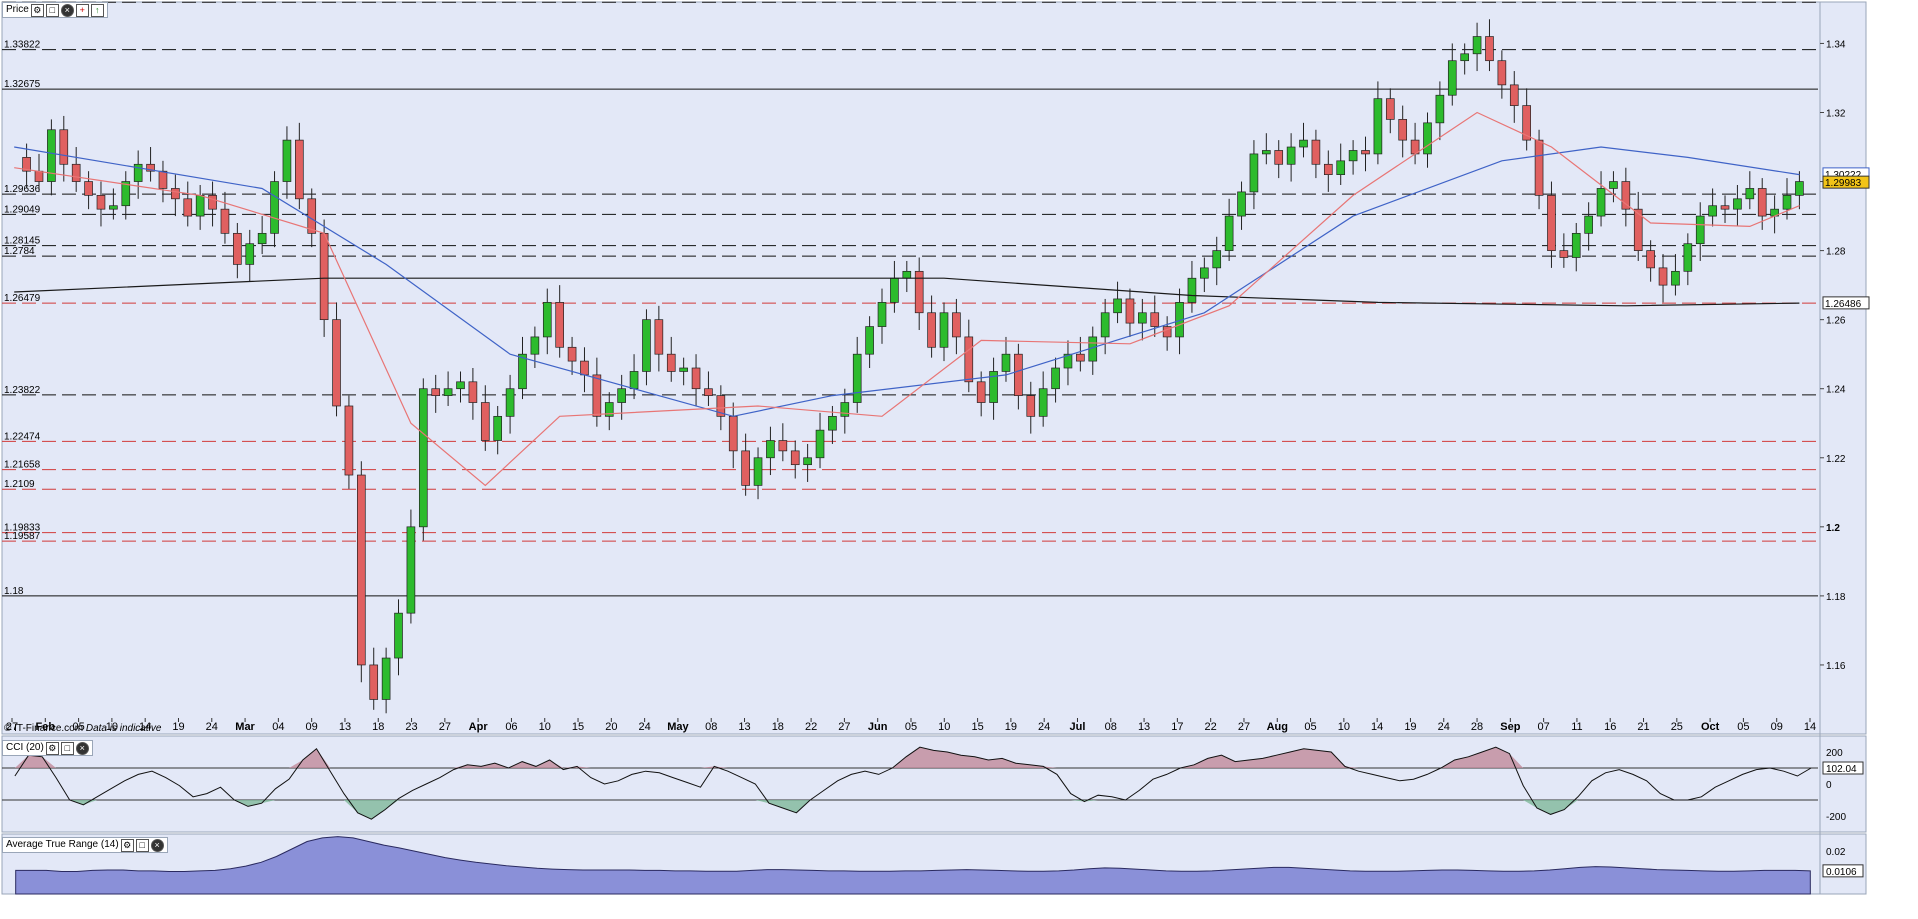 The height and width of the screenshot is (919, 1918). I want to click on x-tick-label: 07, so click(1544, 727).